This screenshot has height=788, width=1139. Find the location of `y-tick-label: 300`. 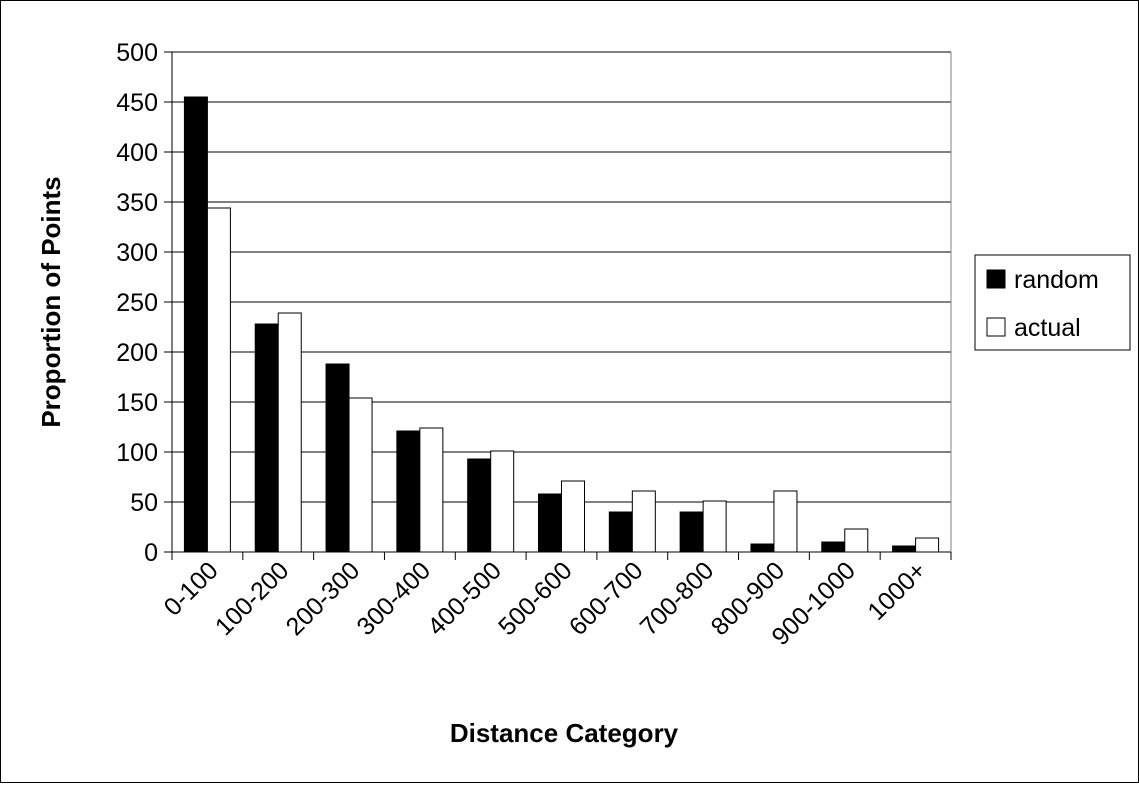

y-tick-label: 300 is located at coordinates (137, 253).